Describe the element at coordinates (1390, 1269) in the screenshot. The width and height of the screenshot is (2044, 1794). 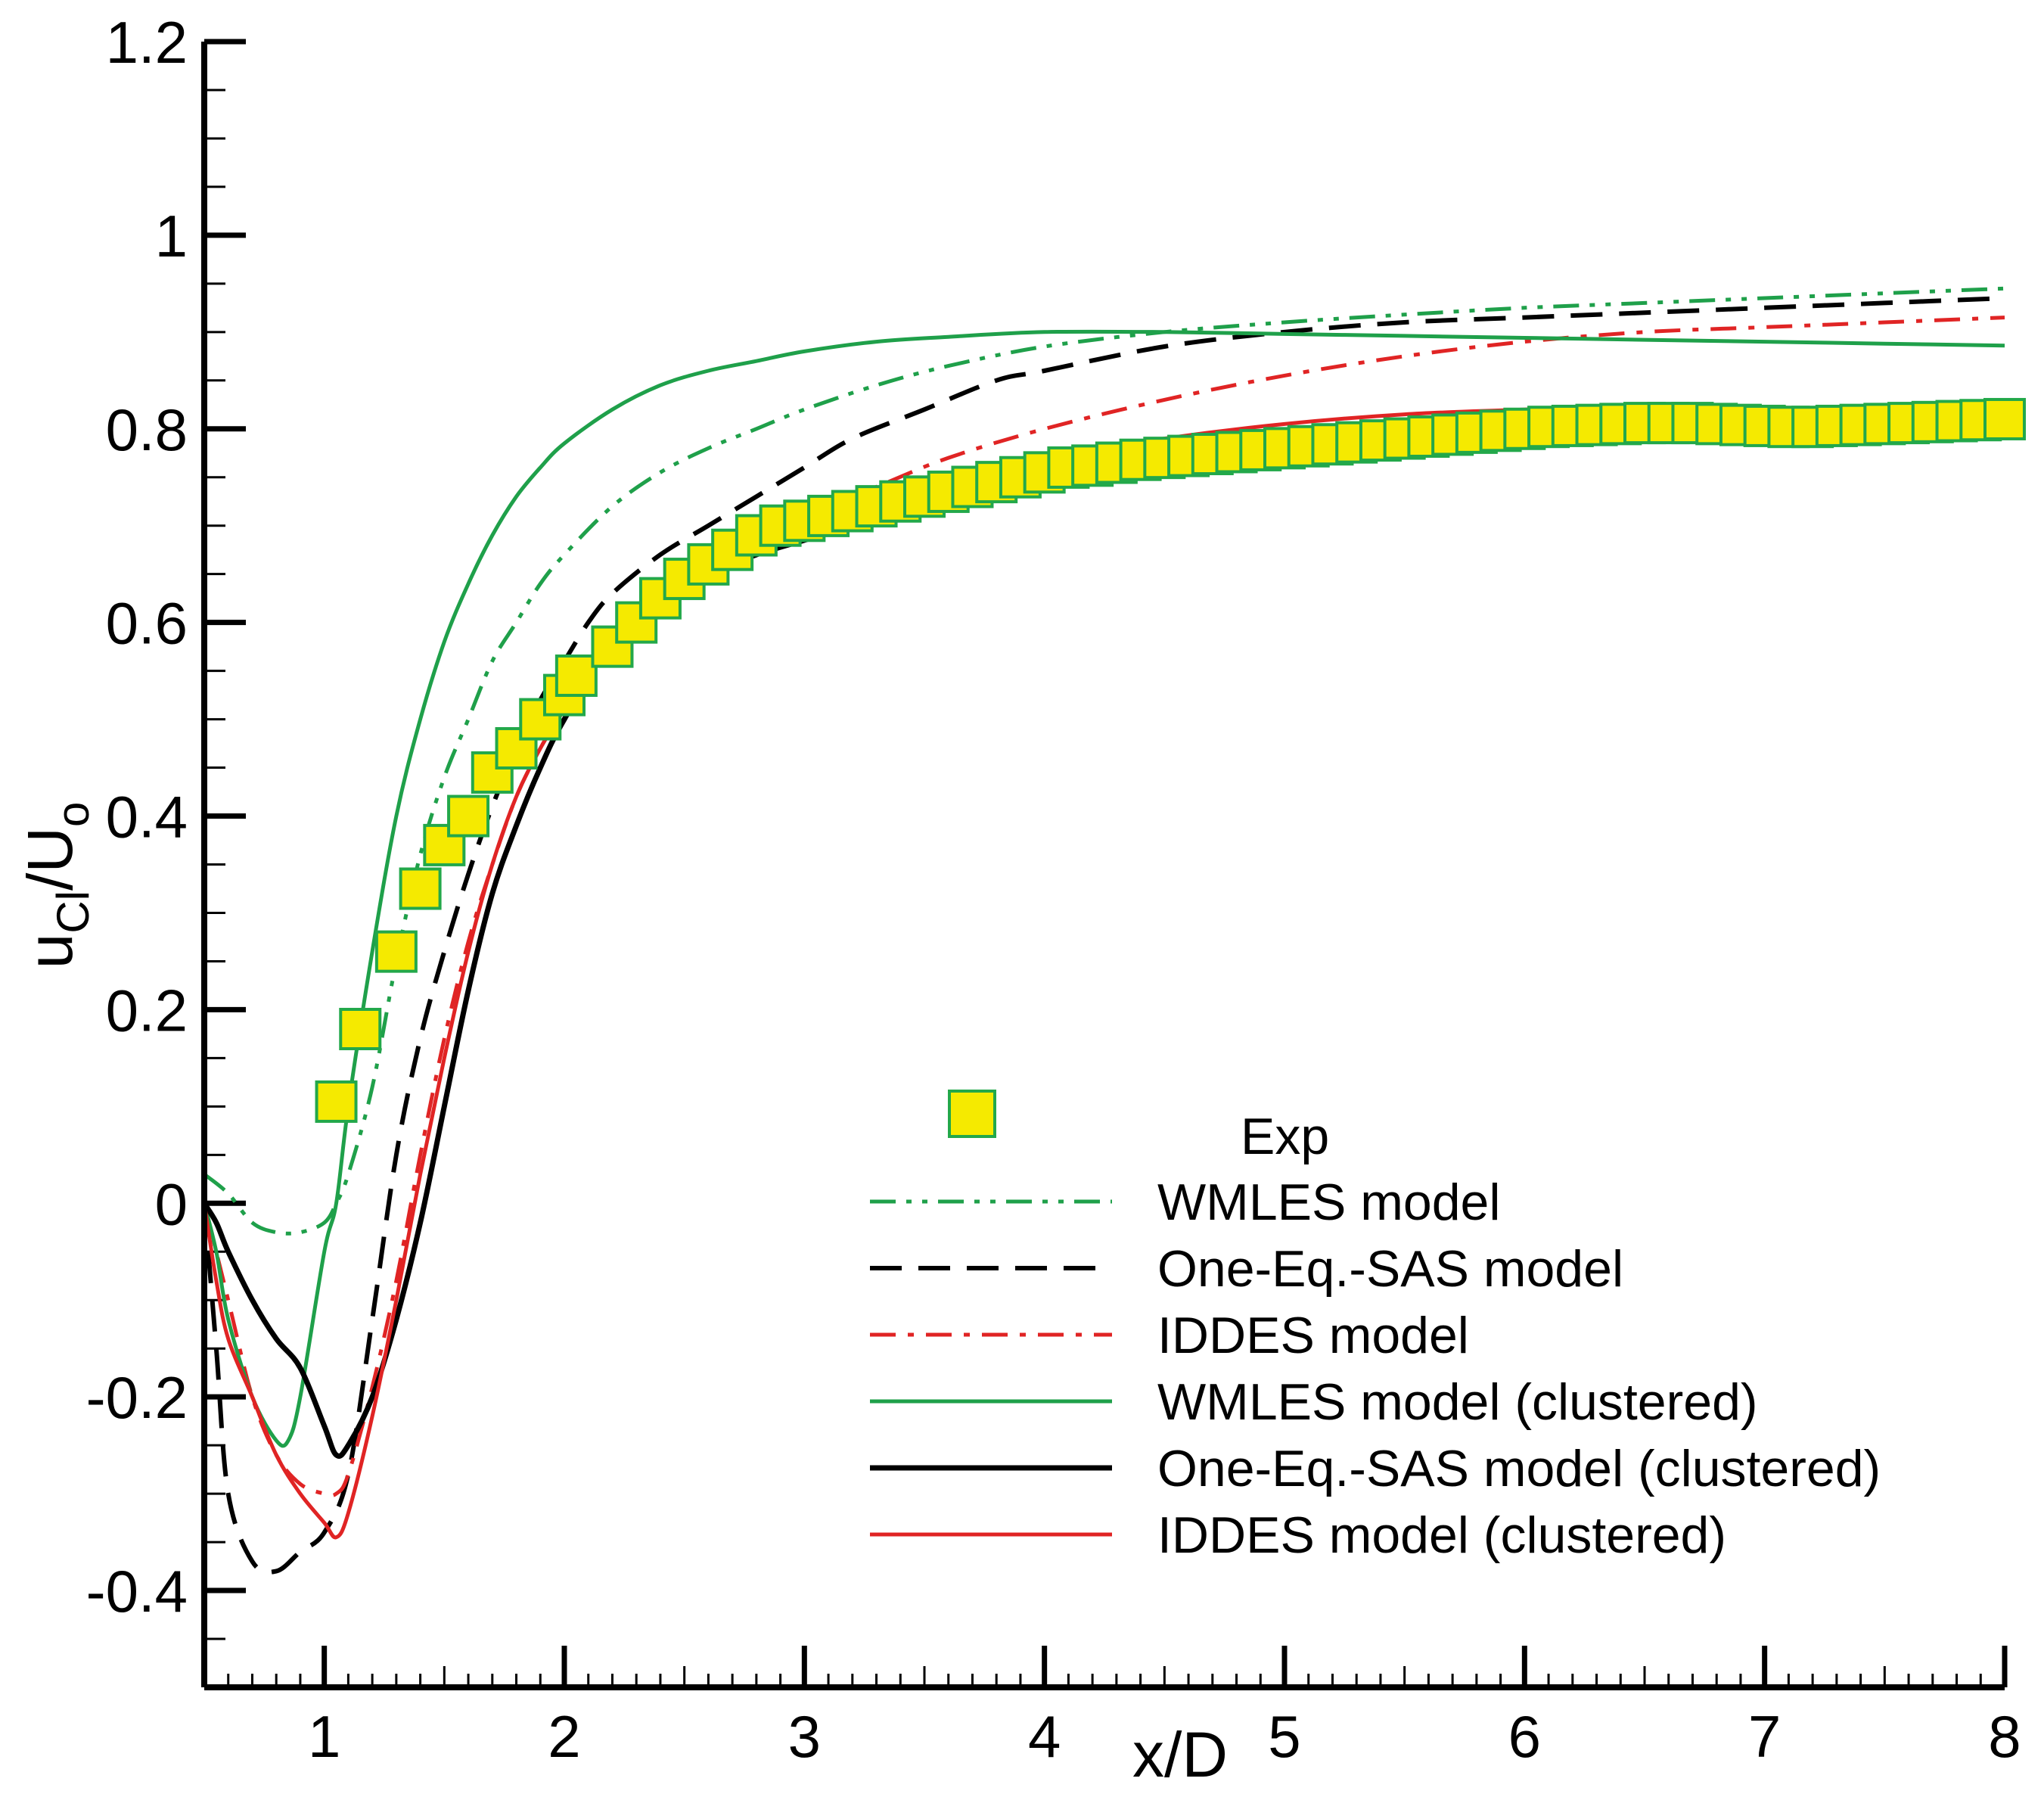
I see `legend-label-2: One-Eq.-SAS model` at that location.